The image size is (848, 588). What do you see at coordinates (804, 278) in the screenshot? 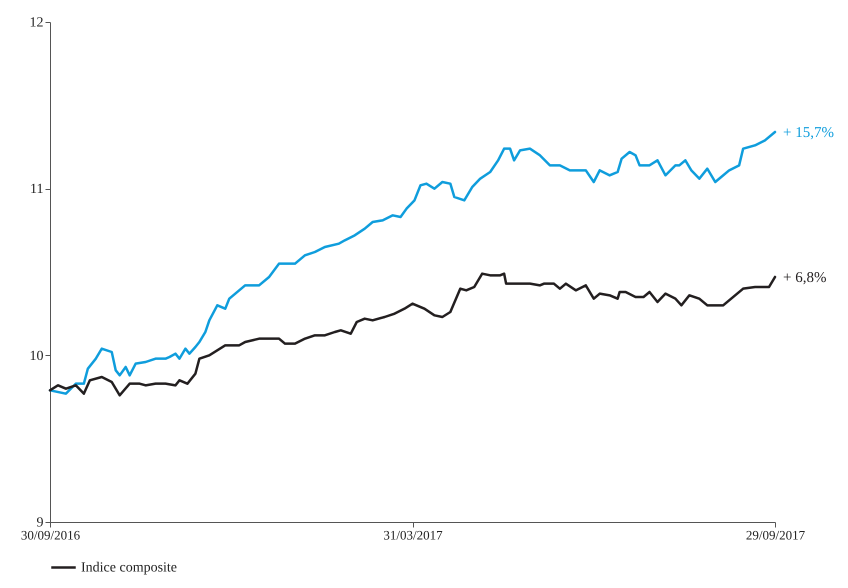
I see `annotation: + 6,8%` at bounding box center [804, 278].